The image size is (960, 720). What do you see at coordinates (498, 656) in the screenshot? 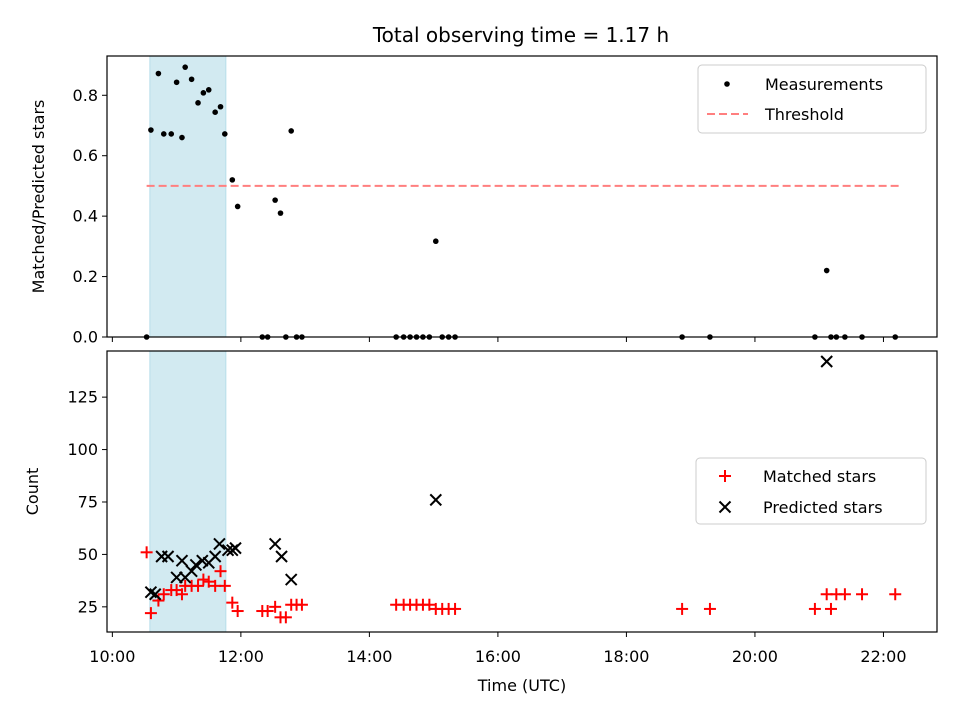
I see `bottom-xtick-label: 16:00` at bounding box center [498, 656].